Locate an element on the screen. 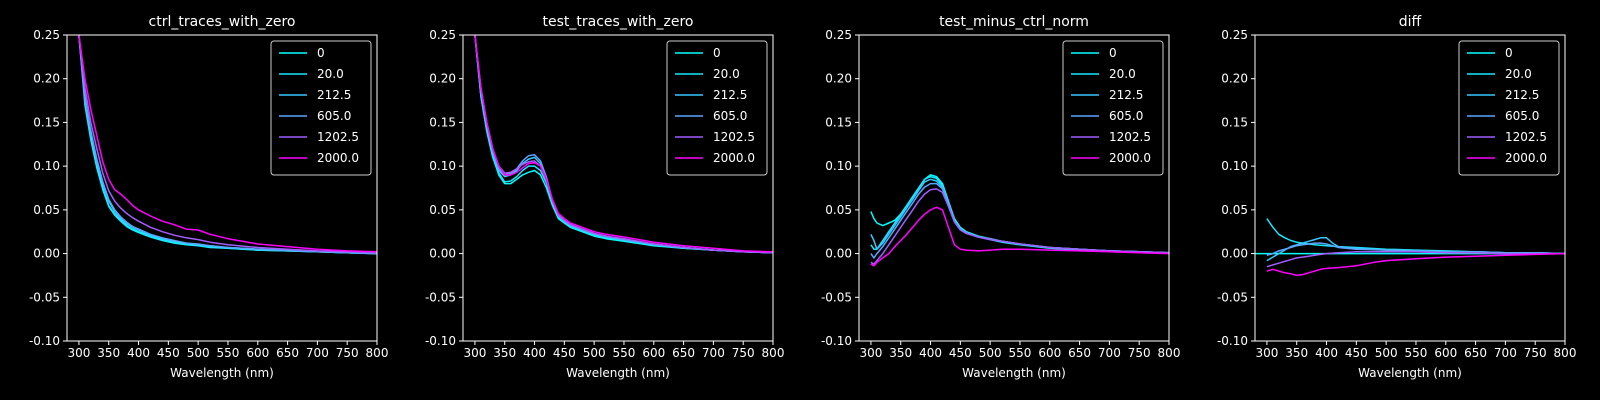  chart-title: diff is located at coordinates (1410, 22).